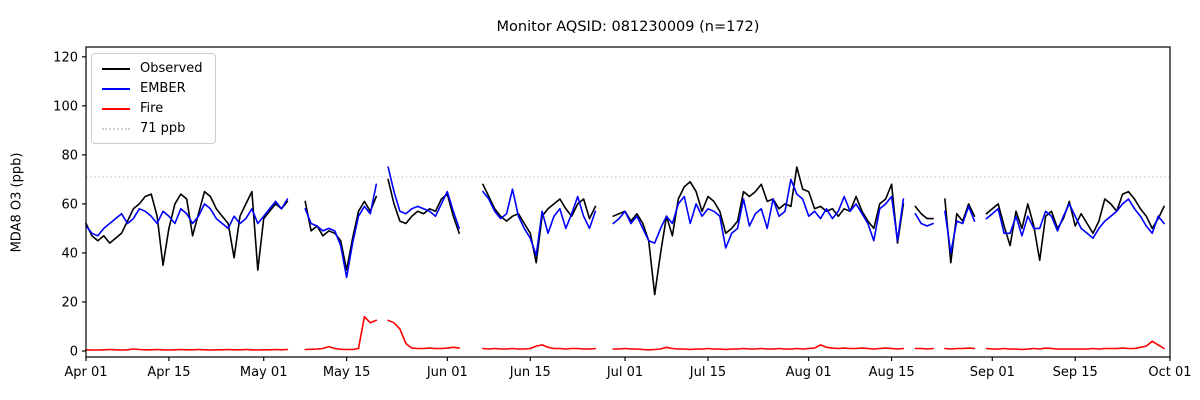  What do you see at coordinates (628, 27) in the screenshot?
I see `chart-title: Monitor AQSID: 081230009 (n=172)` at bounding box center [628, 27].